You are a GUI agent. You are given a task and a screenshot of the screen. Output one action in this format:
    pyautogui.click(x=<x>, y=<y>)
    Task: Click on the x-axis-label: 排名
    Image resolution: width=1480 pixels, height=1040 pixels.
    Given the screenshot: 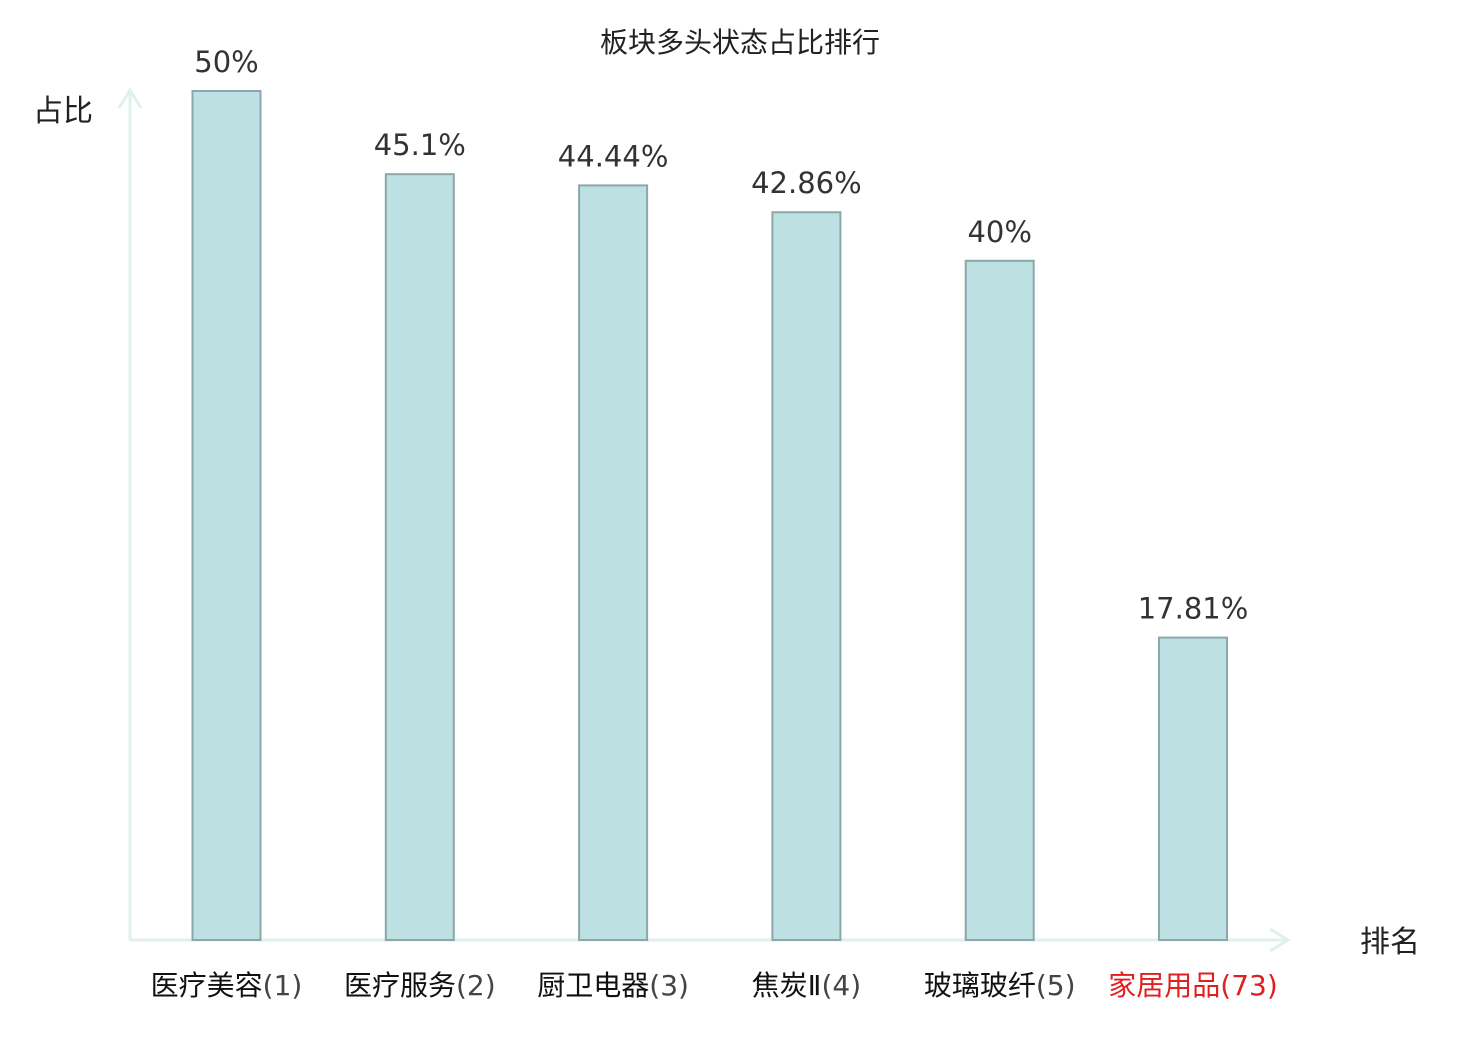 What is the action you would take?
    pyautogui.click(x=1390, y=942)
    